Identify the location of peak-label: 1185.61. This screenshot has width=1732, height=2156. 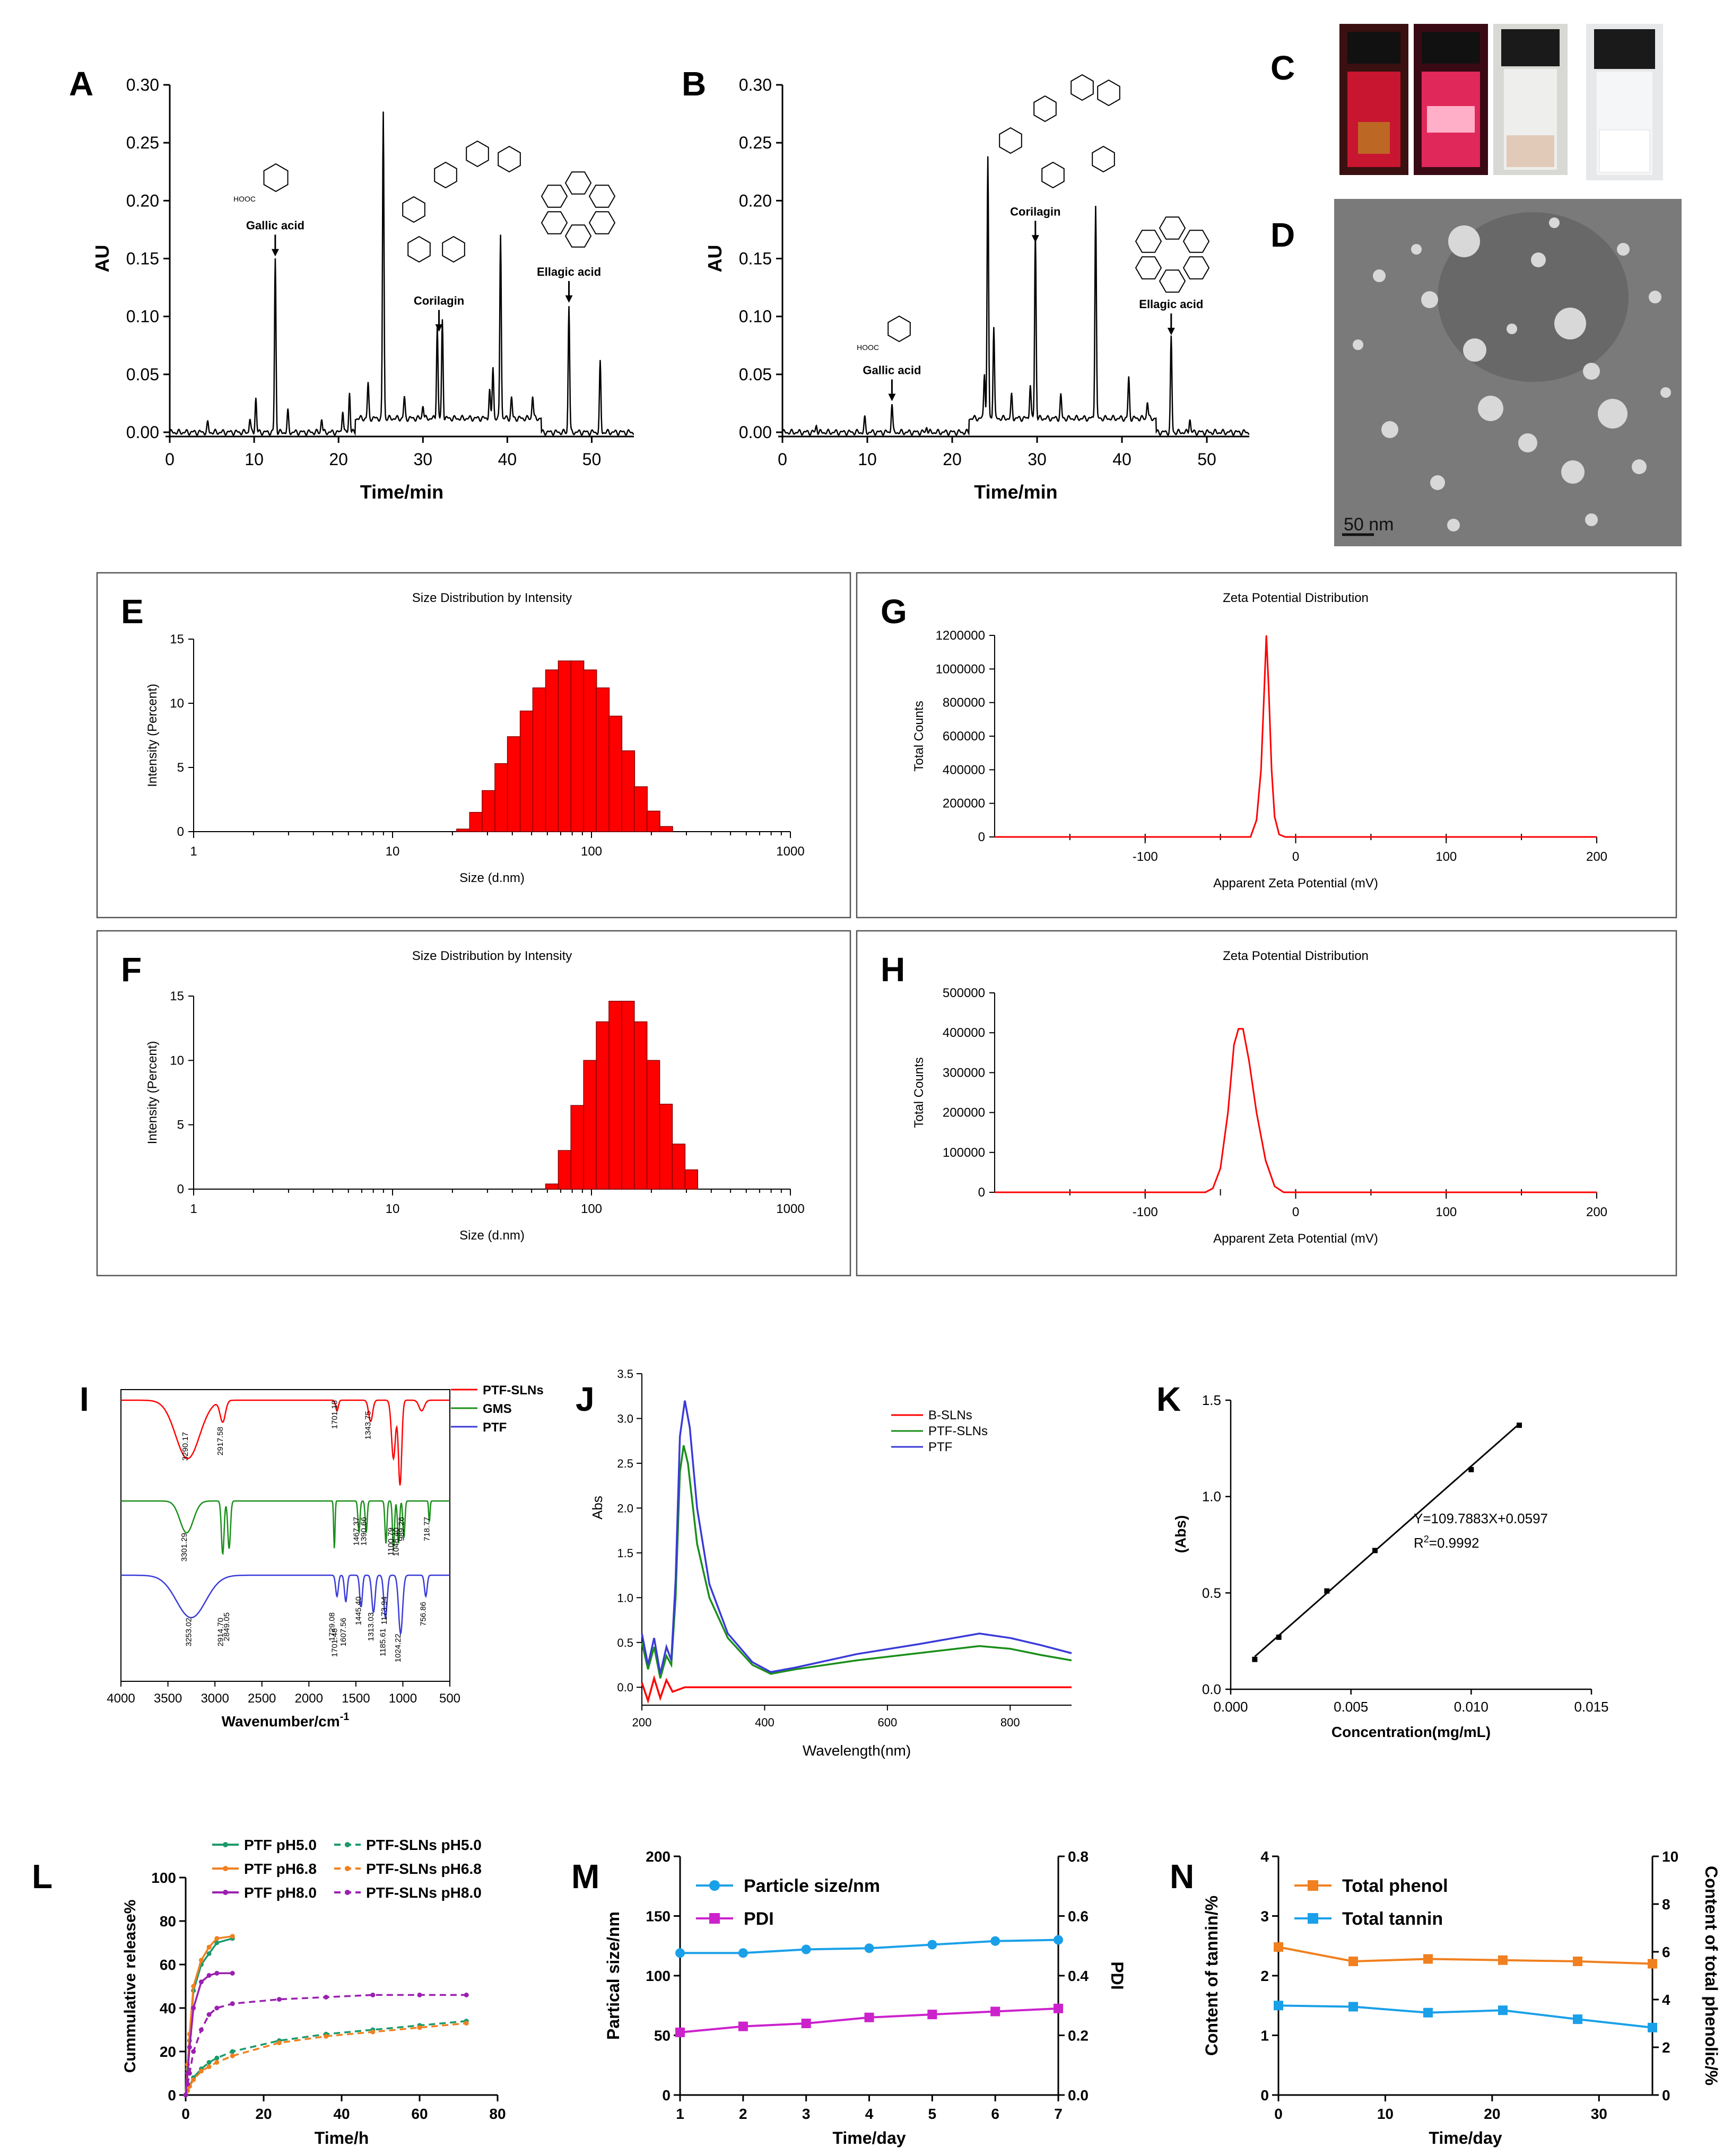
(383, 1642).